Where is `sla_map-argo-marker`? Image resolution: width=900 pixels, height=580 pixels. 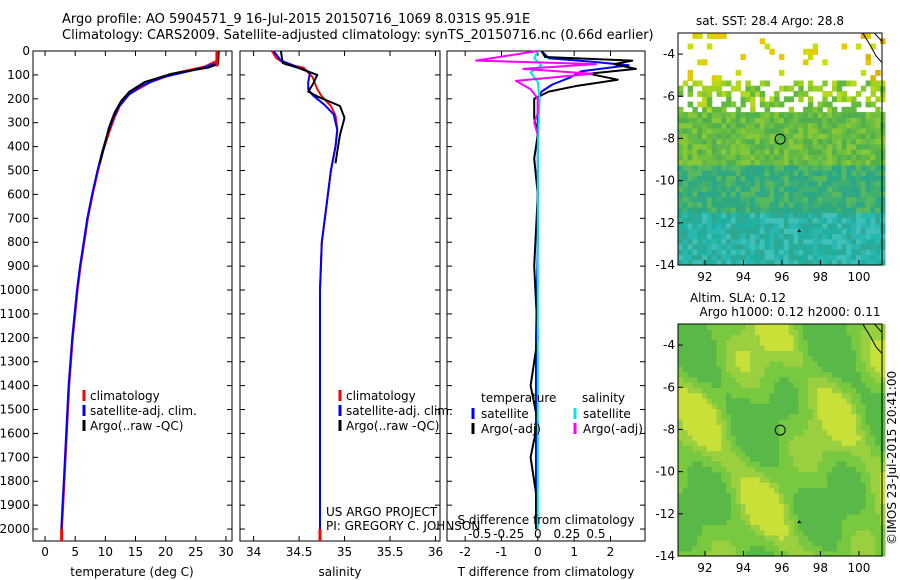 sla_map-argo-marker is located at coordinates (780, 430).